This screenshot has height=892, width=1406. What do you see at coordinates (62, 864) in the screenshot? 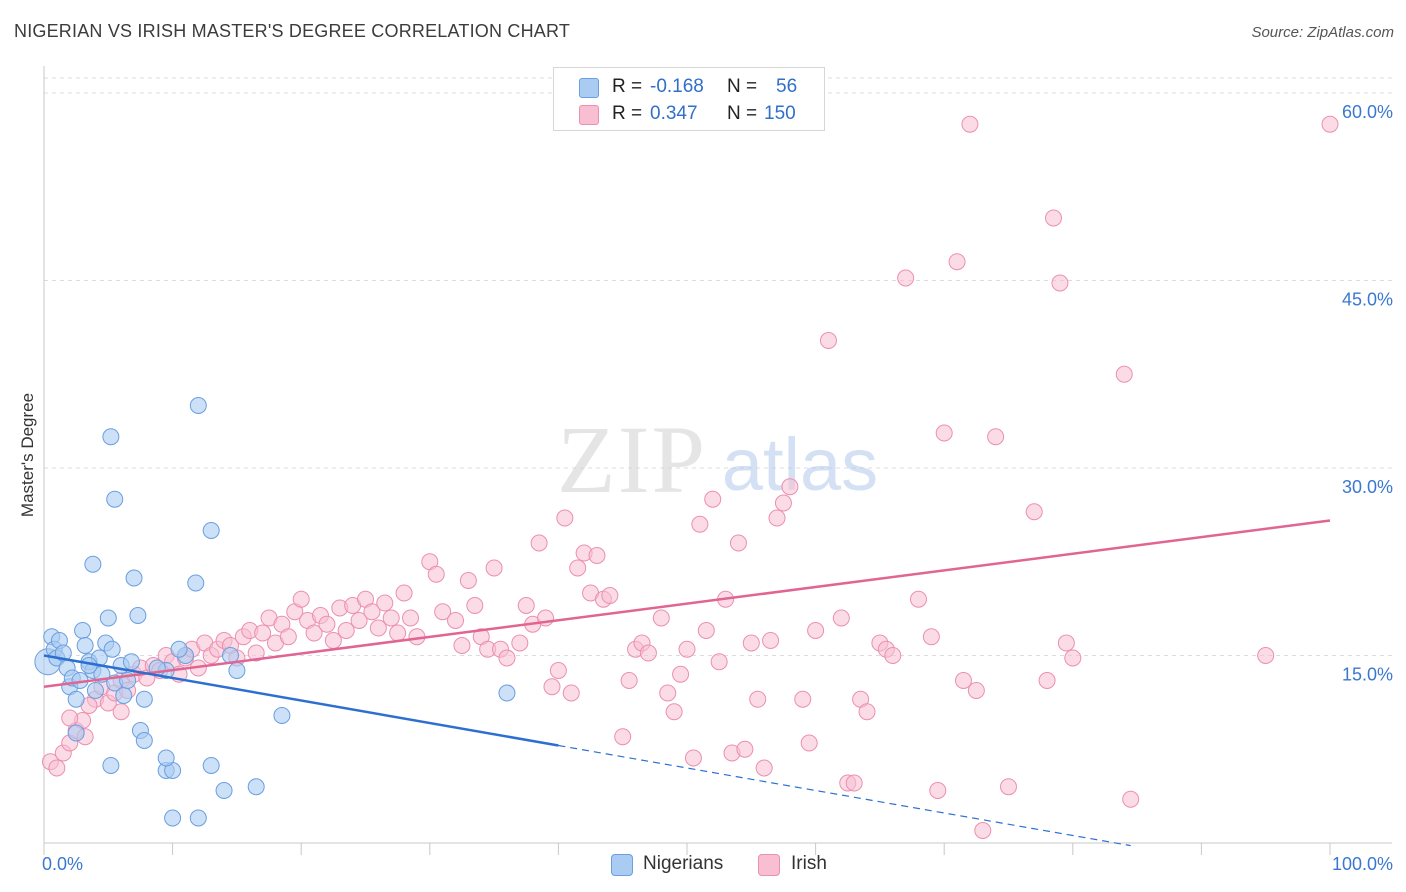
I see `x-tick-label-0: 0.0%` at bounding box center [62, 864].